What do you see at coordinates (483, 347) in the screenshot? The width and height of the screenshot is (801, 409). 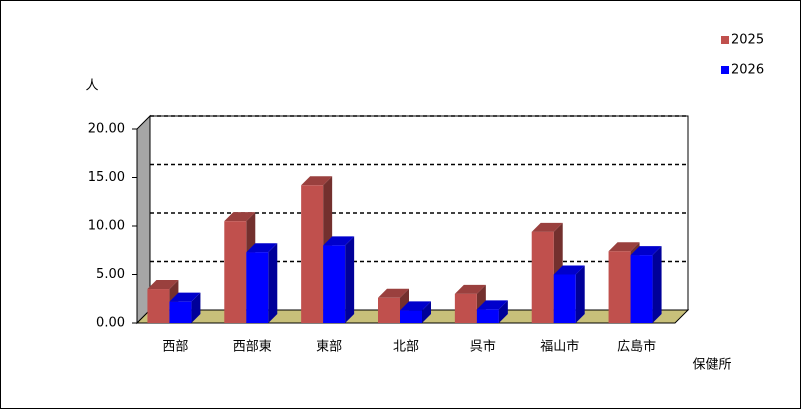 I see `x-tick-label: 呉市` at bounding box center [483, 347].